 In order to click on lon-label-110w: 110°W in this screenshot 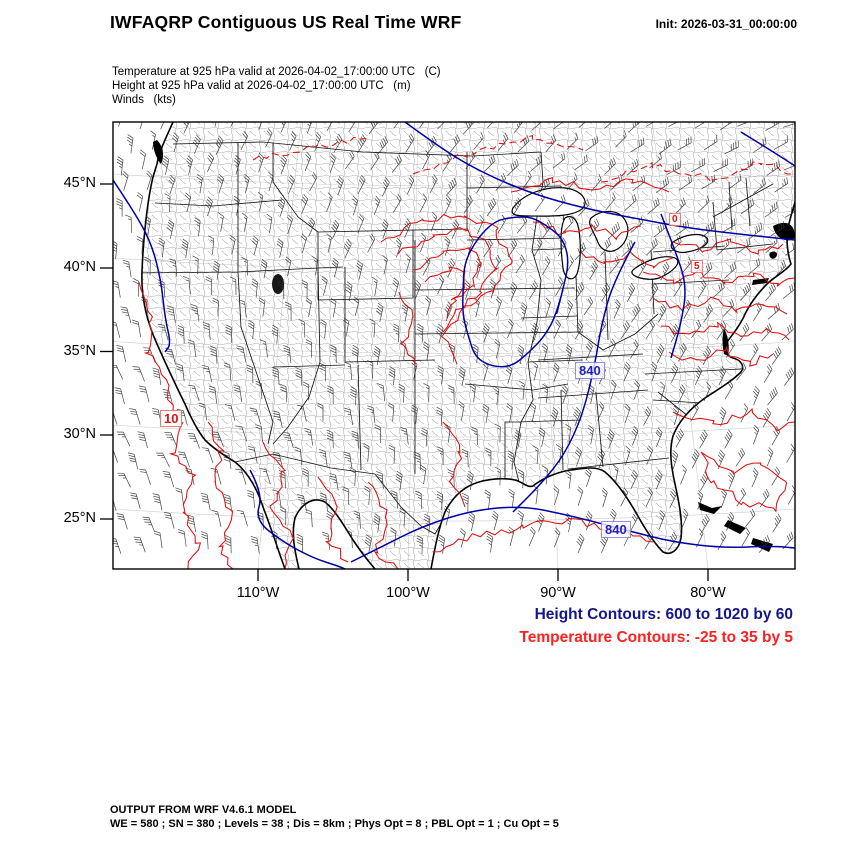, I will do `click(258, 593)`.